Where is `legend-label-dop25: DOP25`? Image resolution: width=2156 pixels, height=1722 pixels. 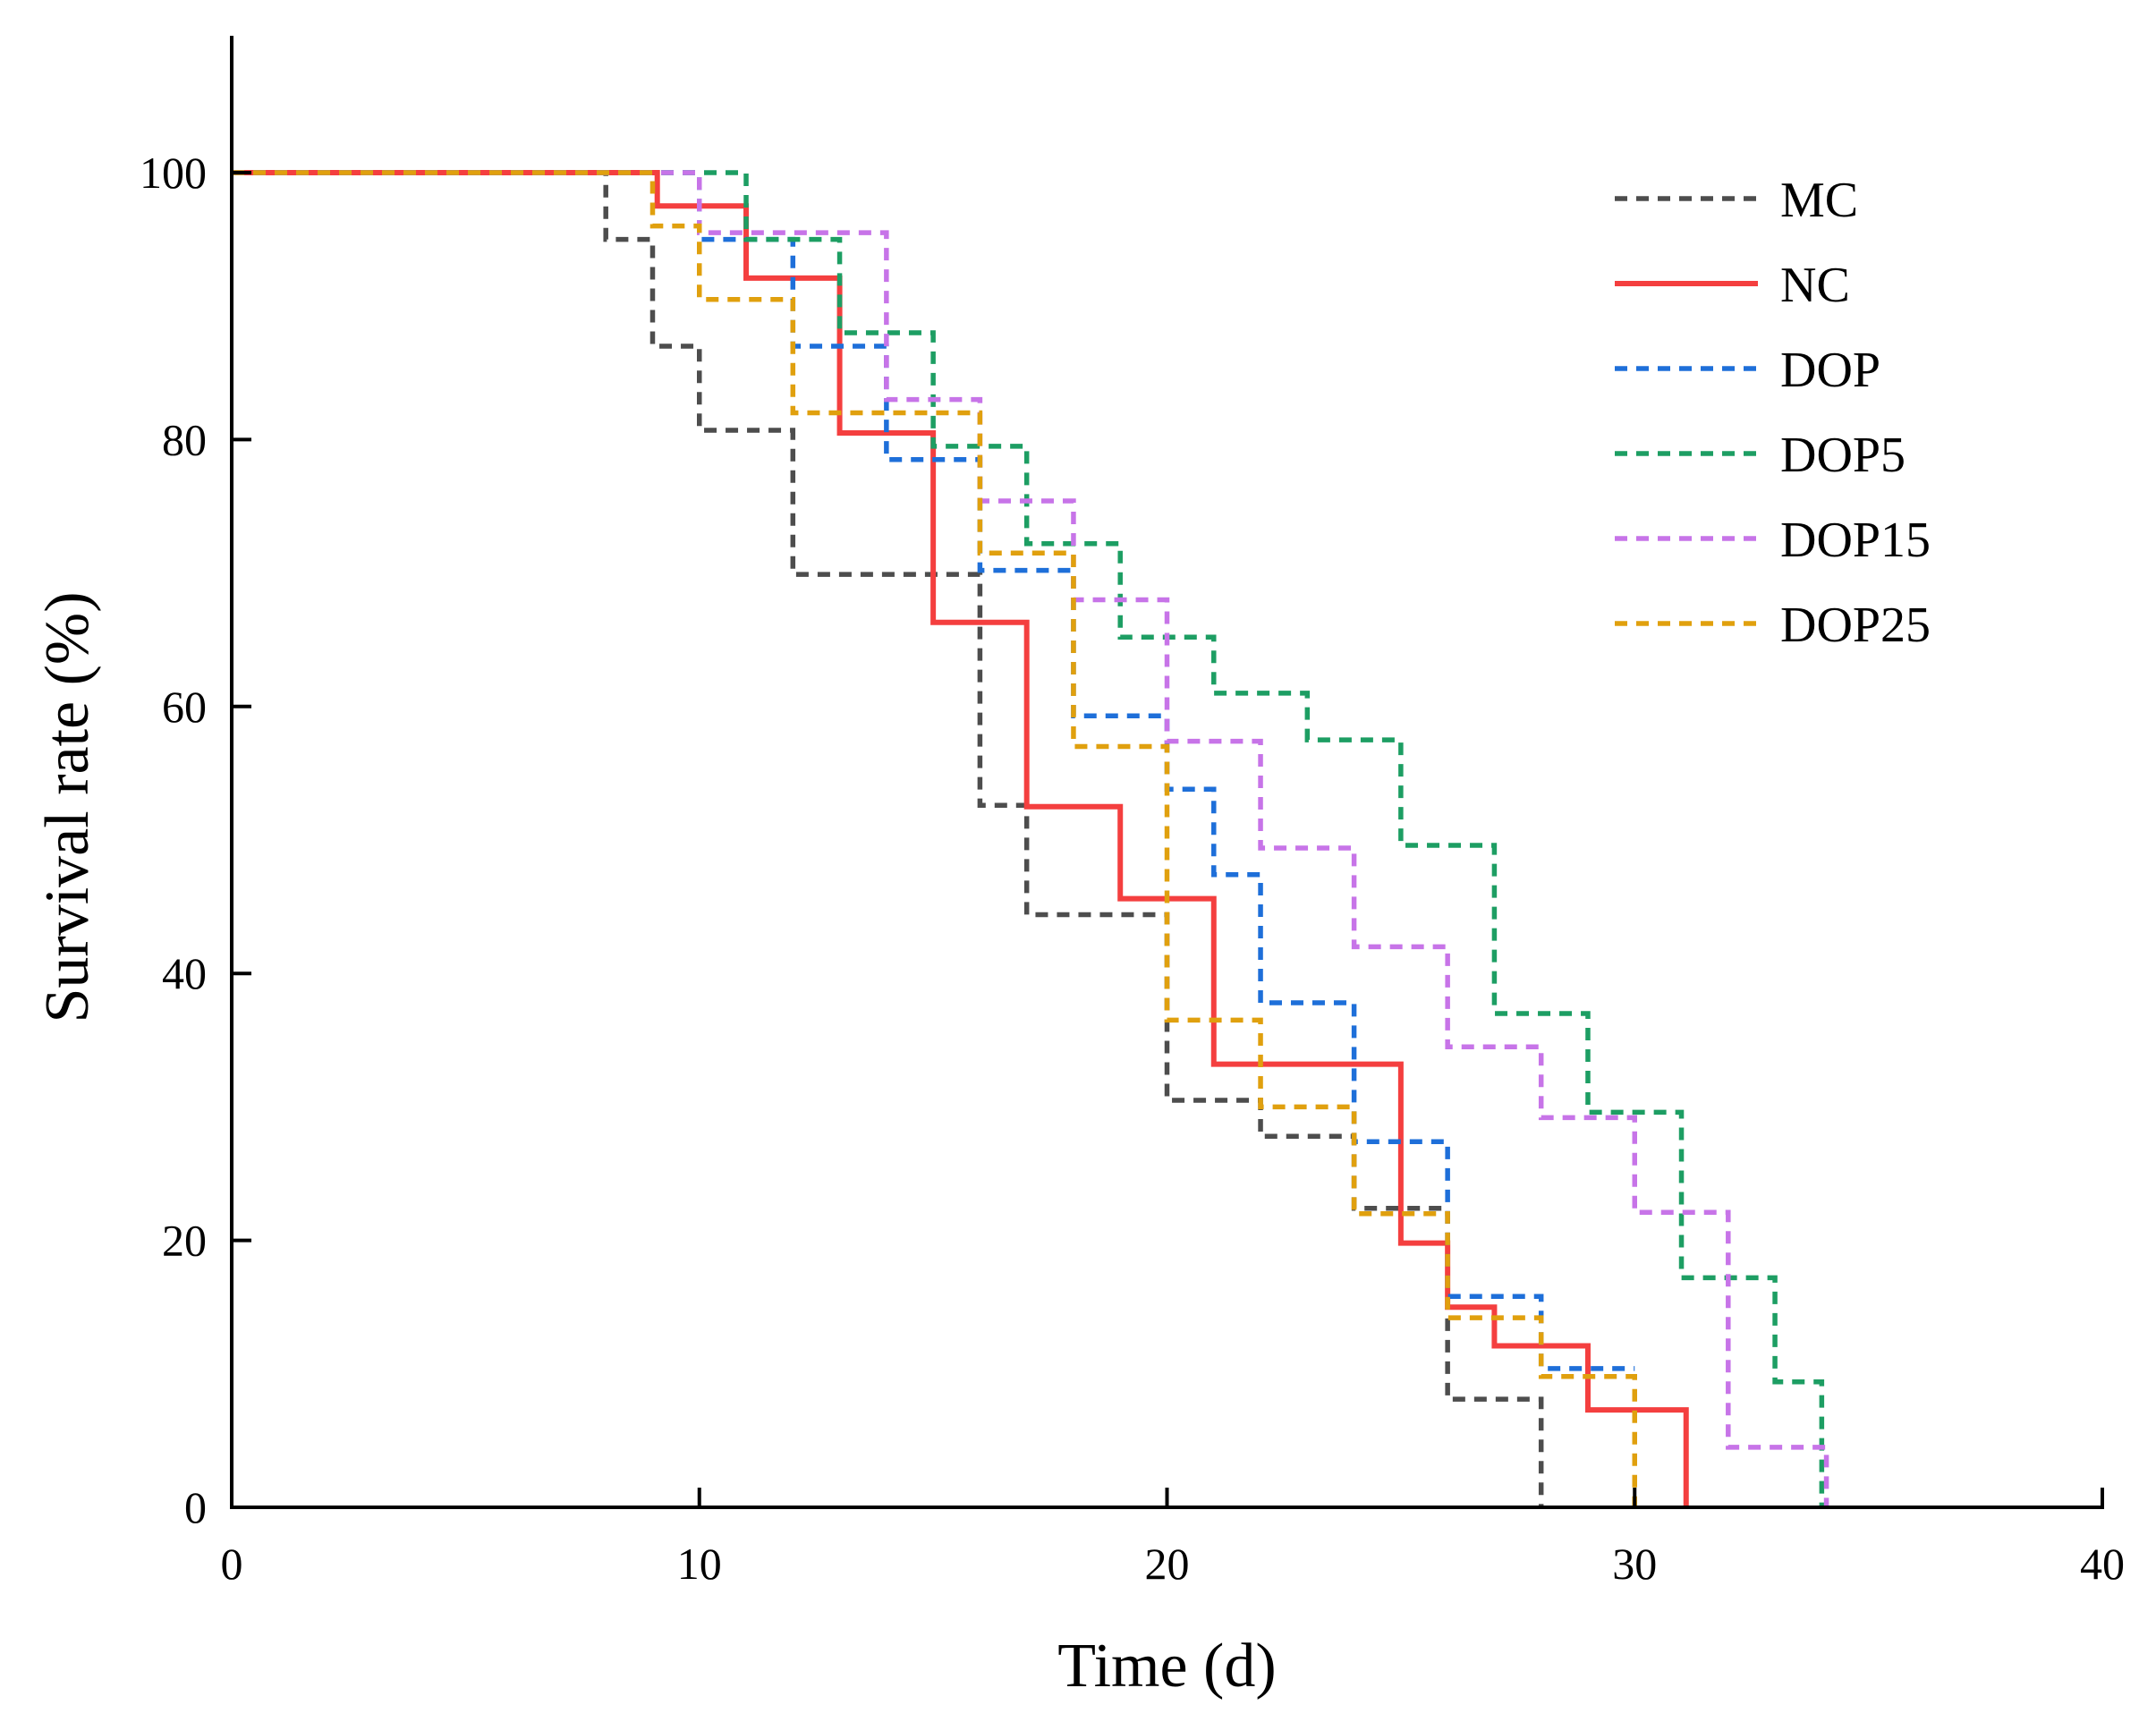
legend-label-dop25: DOP25 is located at coordinates (1855, 625).